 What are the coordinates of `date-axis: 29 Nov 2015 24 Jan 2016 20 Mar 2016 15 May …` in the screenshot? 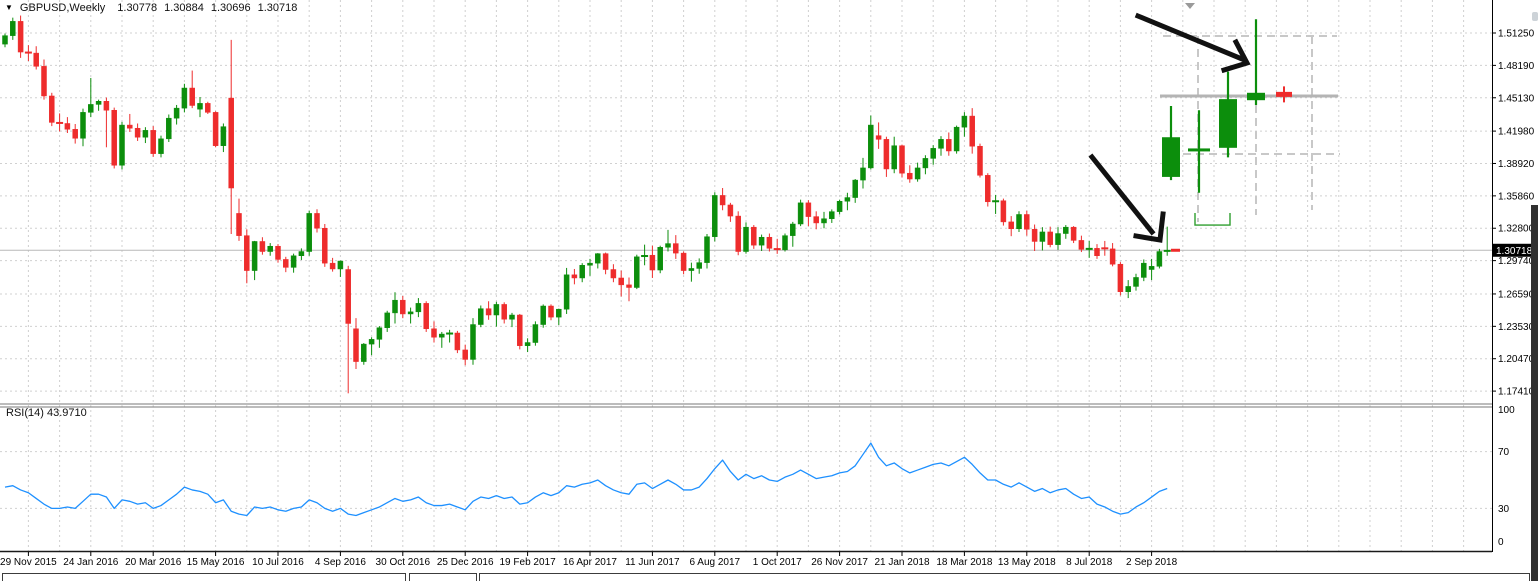 It's located at (589, 560).